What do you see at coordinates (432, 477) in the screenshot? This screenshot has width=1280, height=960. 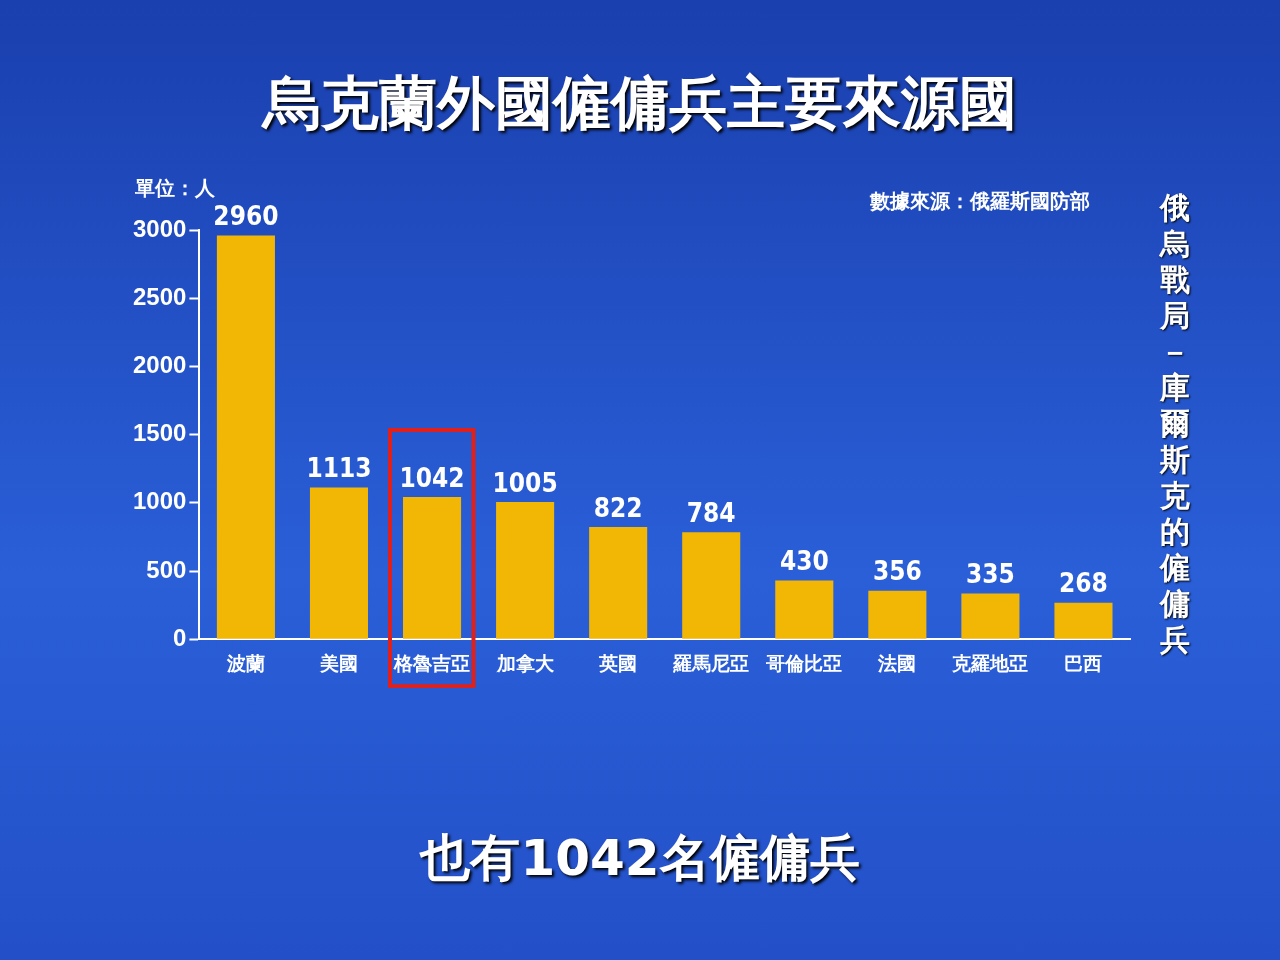 I see `data-label: 1042` at bounding box center [432, 477].